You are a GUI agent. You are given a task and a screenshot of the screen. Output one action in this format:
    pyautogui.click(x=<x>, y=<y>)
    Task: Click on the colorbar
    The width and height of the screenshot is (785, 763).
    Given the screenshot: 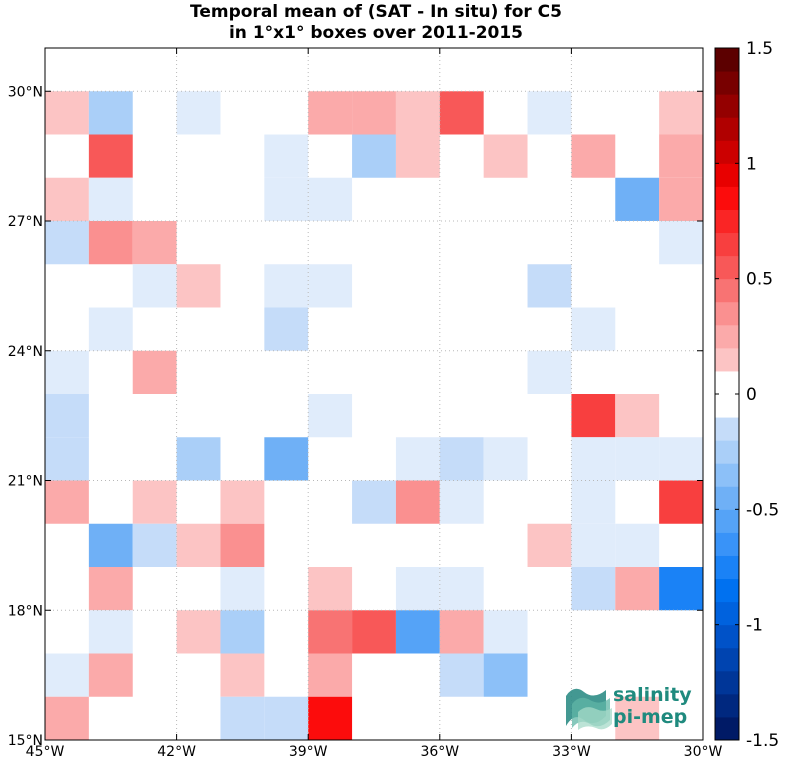 What is the action you would take?
    pyautogui.click(x=727, y=394)
    